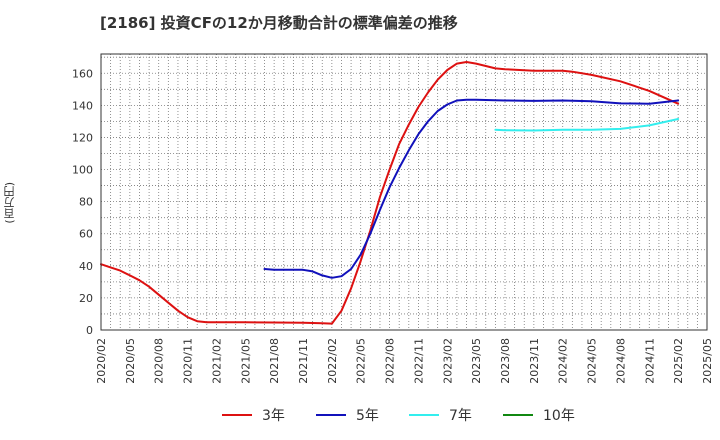 This screenshot has height=440, width=720. Describe the element at coordinates (534, 361) in the screenshot. I see `x-tick-label: 2023/11` at that location.